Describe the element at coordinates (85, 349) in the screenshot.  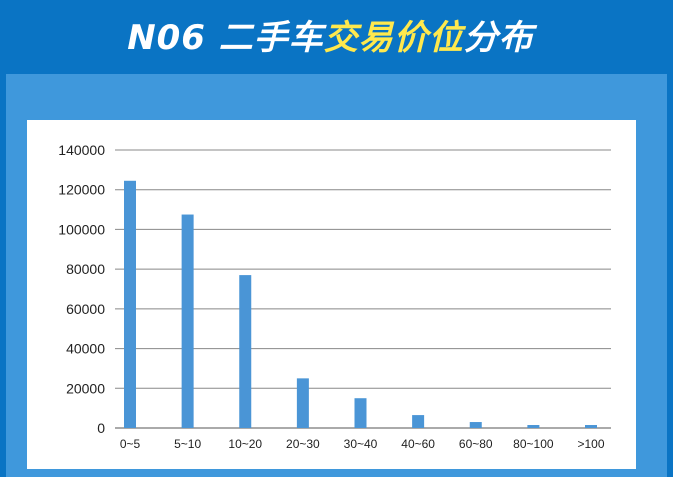
I see `y-tick-label: 40000` at that location.